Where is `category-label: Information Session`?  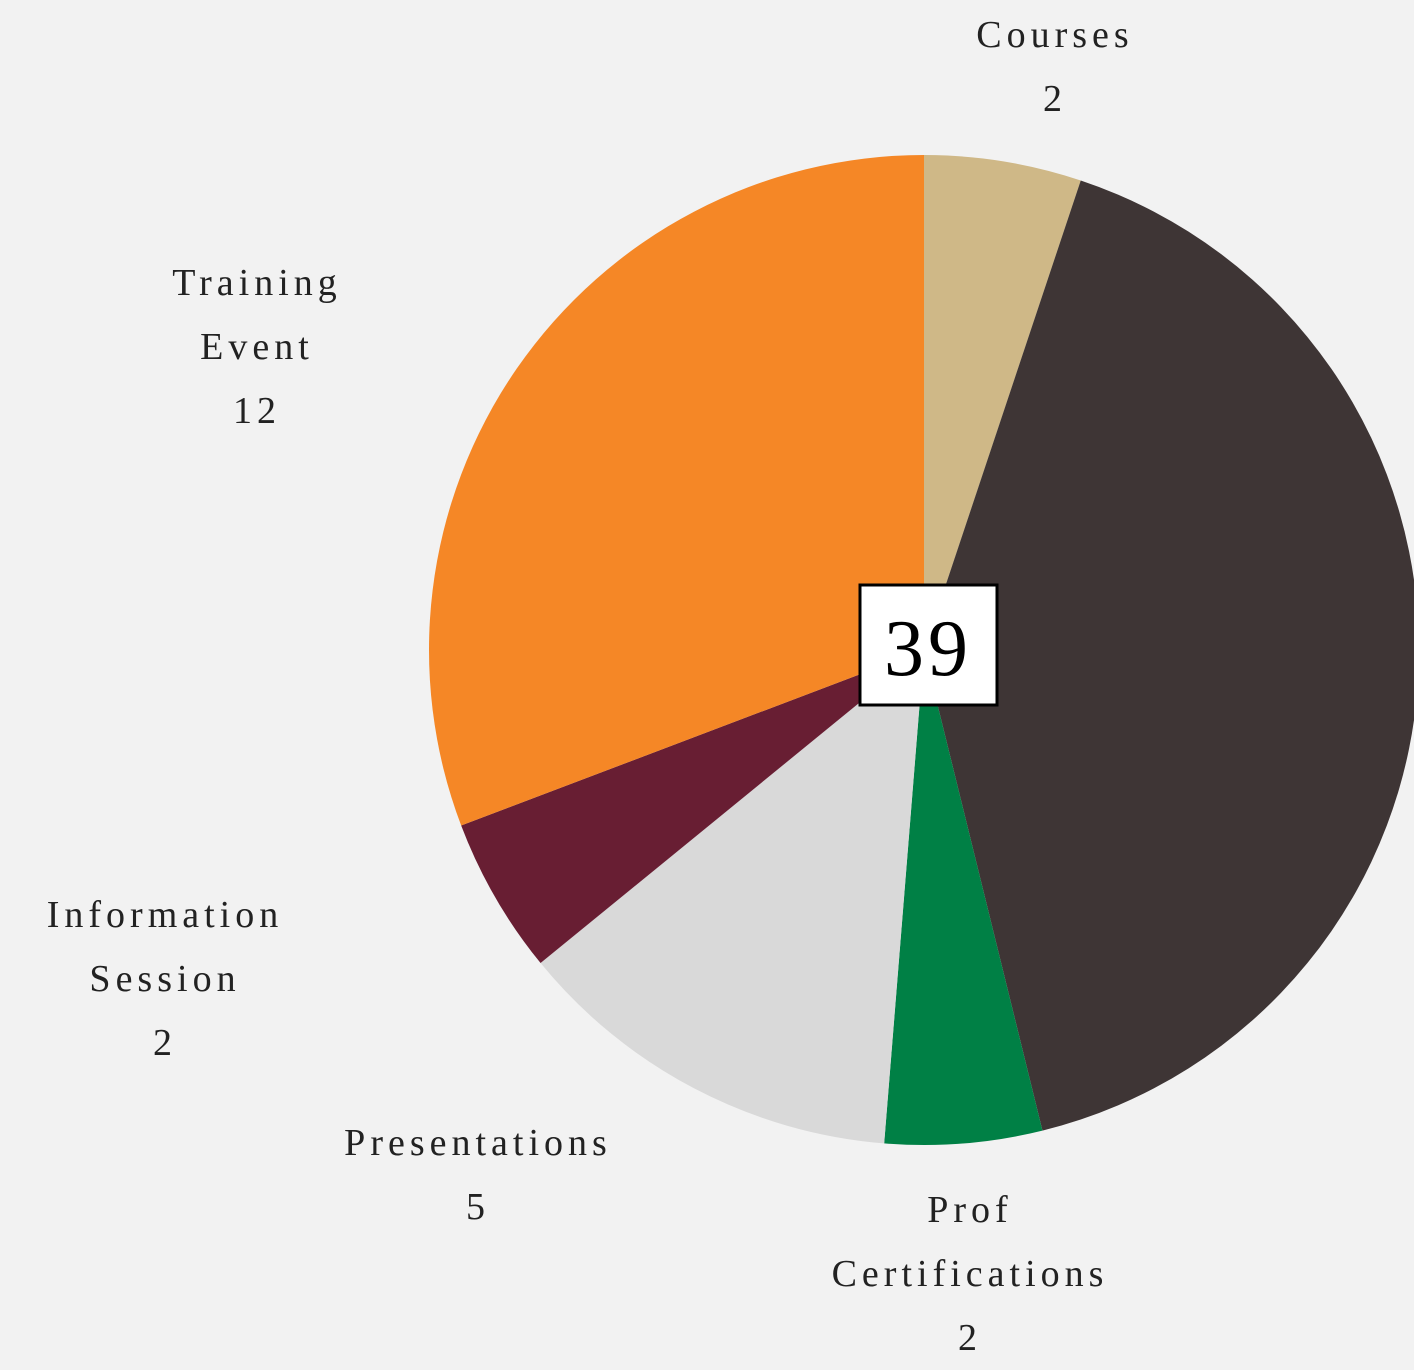 category-label: Information Session is located at coordinates (165, 947).